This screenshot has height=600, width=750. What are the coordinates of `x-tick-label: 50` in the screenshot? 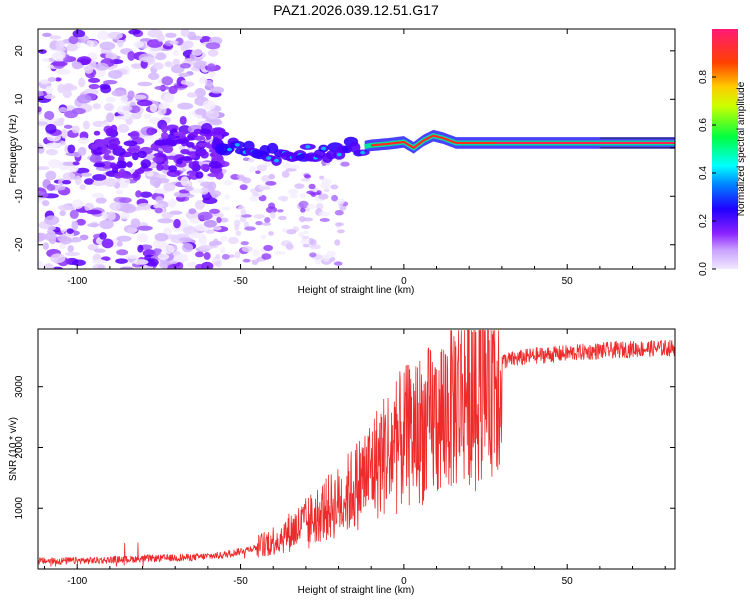 It's located at (568, 581).